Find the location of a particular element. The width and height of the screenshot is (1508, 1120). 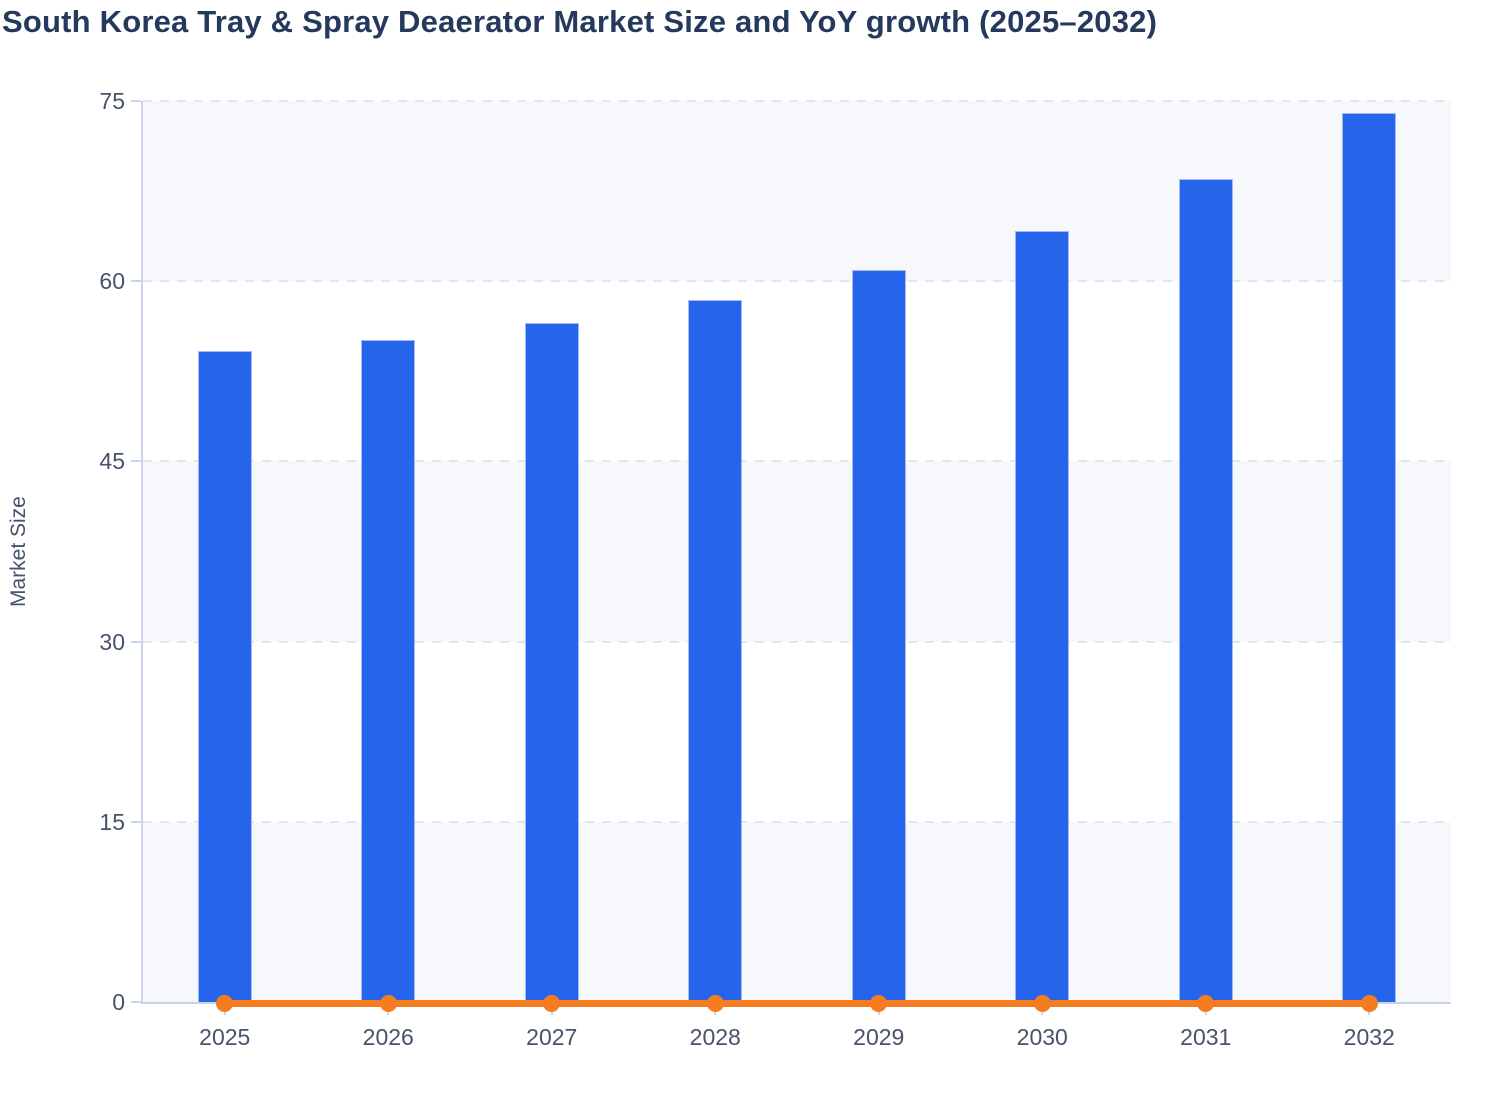

x-tick-label: 2027 is located at coordinates (552, 1037).